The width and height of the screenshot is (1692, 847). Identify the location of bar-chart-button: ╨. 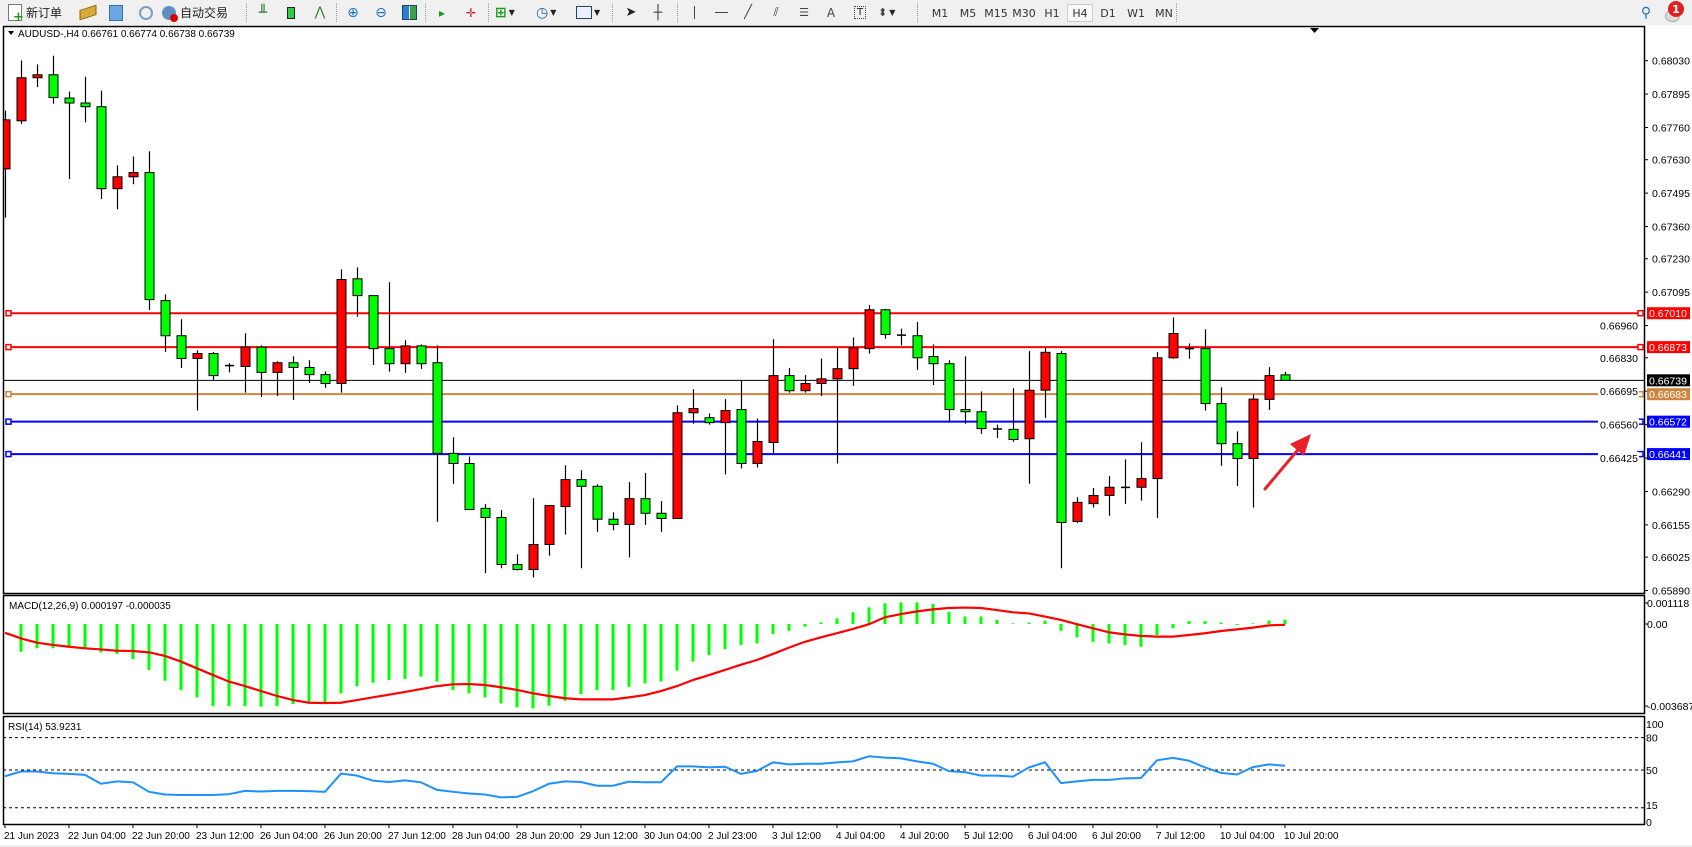
(263, 12).